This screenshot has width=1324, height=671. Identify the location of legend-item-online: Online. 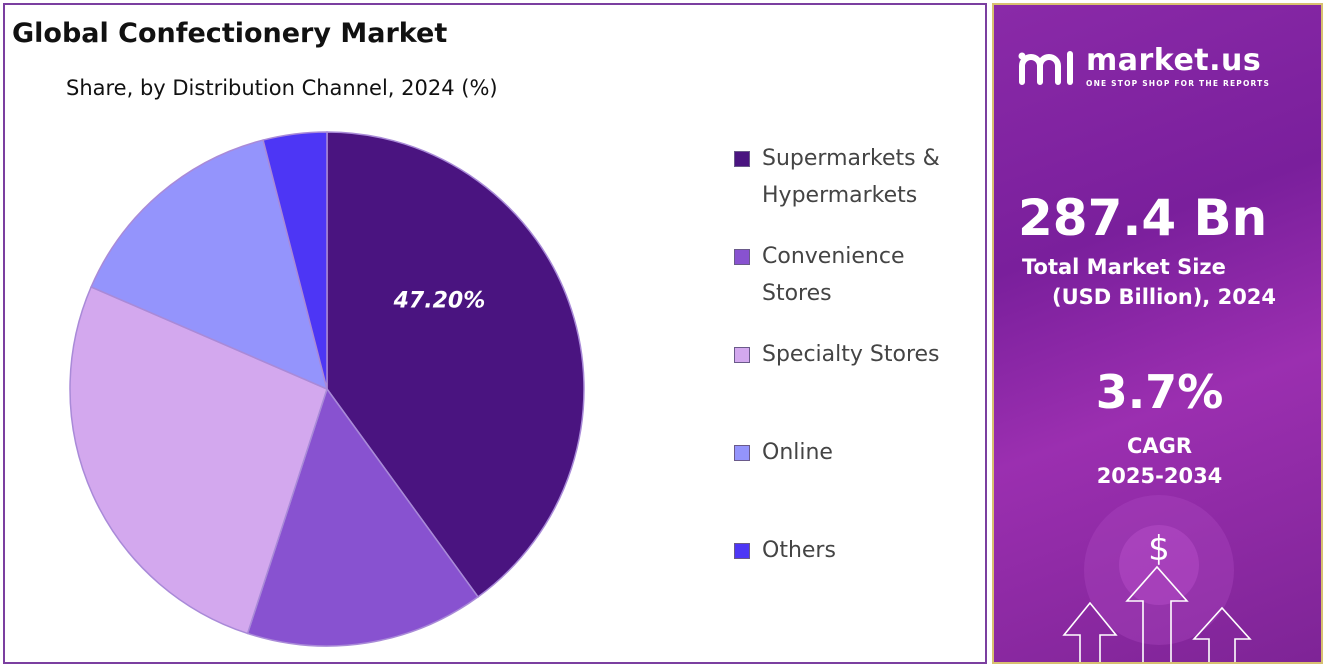
(854, 452).